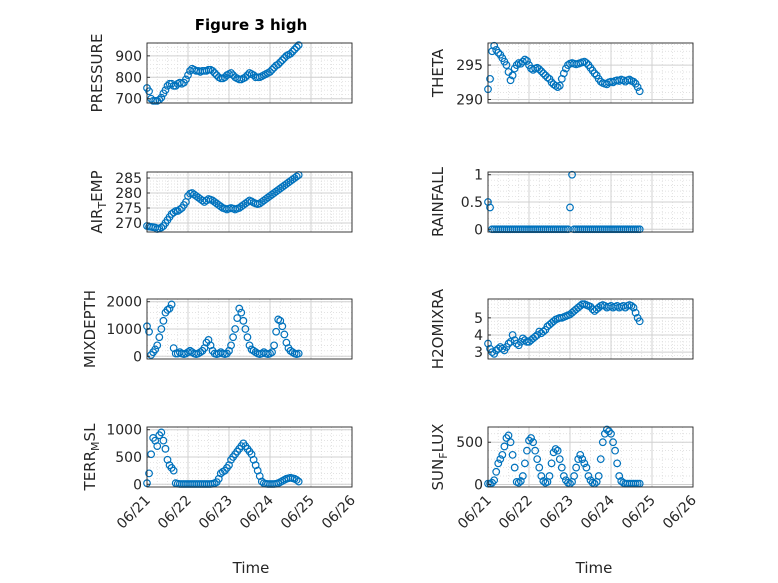 The height and width of the screenshot is (583, 778). I want to click on x-tick-label: 06/23, so click(557, 513).